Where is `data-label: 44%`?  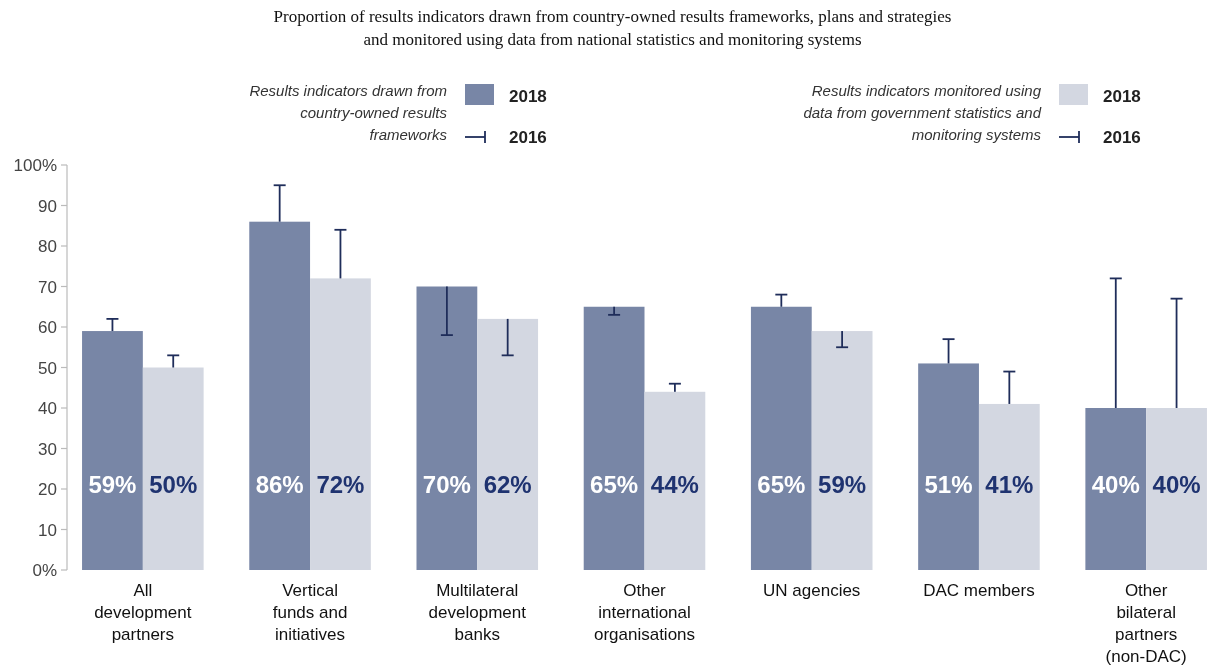 data-label: 44% is located at coordinates (674, 484).